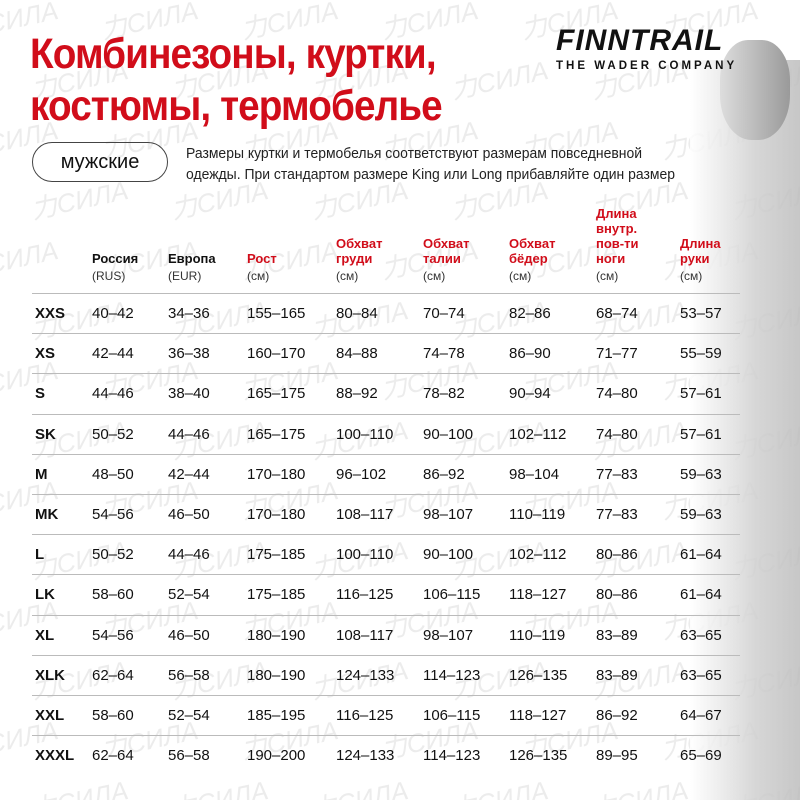 This screenshot has height=800, width=800. What do you see at coordinates (189, 394) in the screenshot?
I see `table-cell: 38–40` at bounding box center [189, 394].